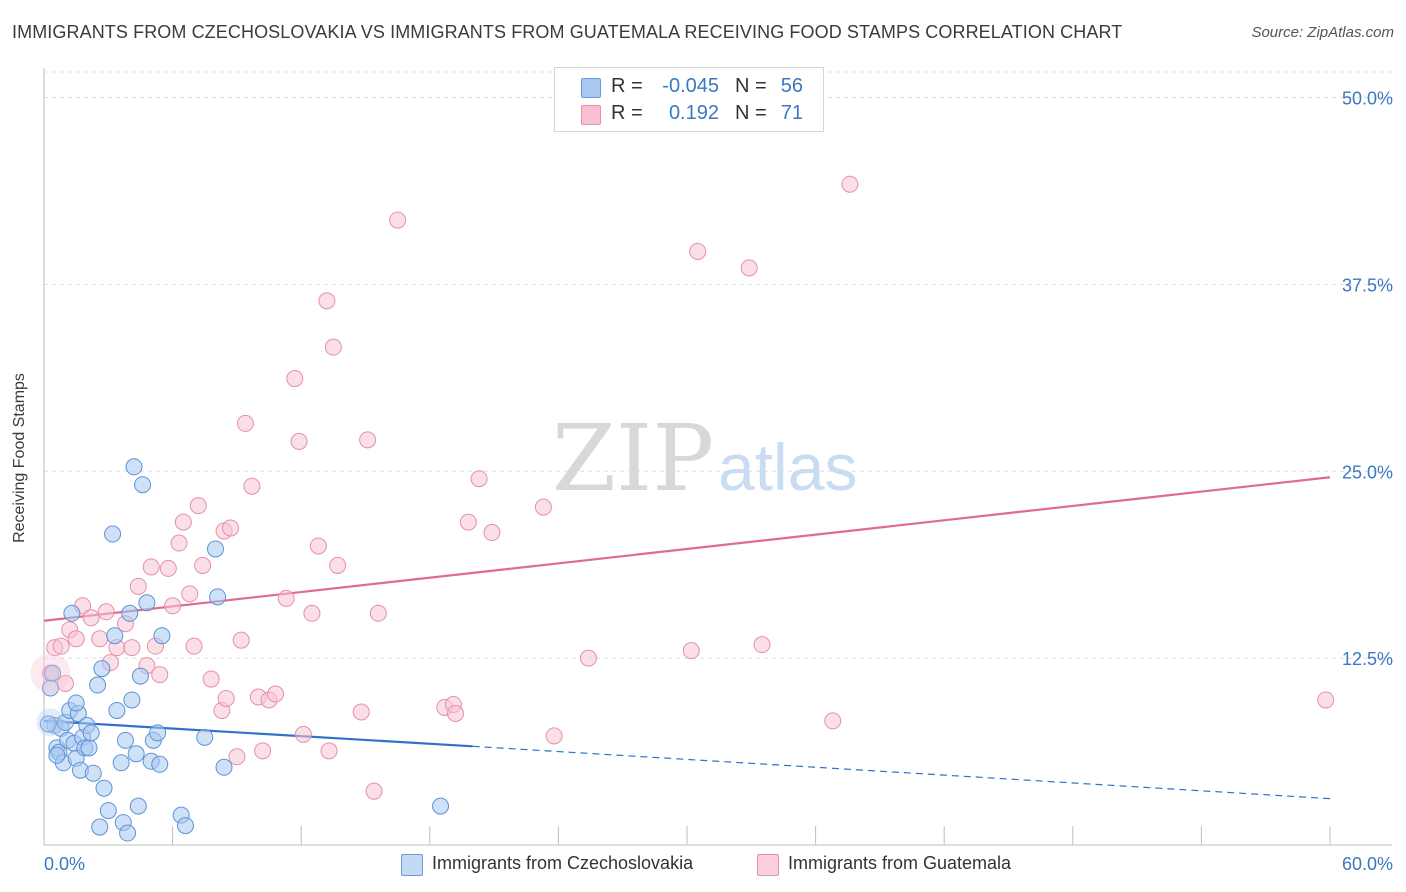 Image resolution: width=1406 pixels, height=892 pixels. Describe the element at coordinates (1367, 99) in the screenshot. I see `y-tick-label: 50.0%` at that location.